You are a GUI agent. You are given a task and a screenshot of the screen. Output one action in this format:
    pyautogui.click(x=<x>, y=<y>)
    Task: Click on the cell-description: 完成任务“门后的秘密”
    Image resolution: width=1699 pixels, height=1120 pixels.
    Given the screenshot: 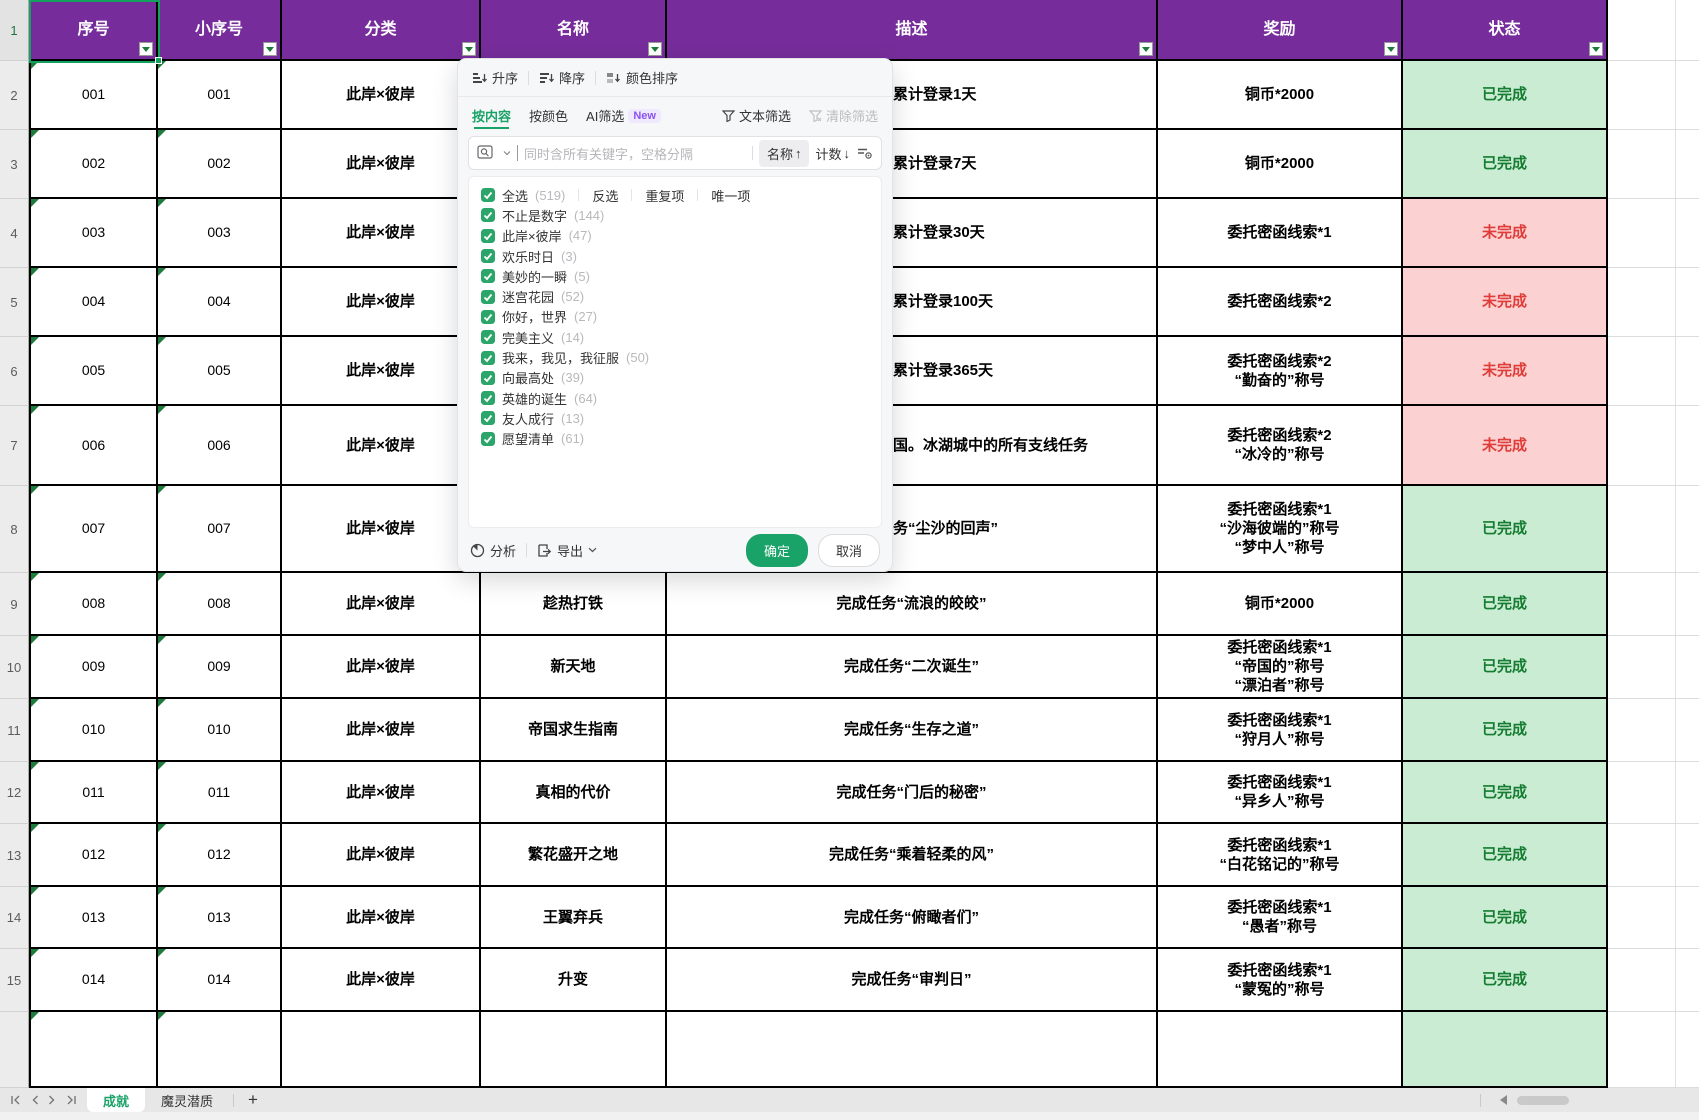 What is the action you would take?
    pyautogui.click(x=912, y=793)
    